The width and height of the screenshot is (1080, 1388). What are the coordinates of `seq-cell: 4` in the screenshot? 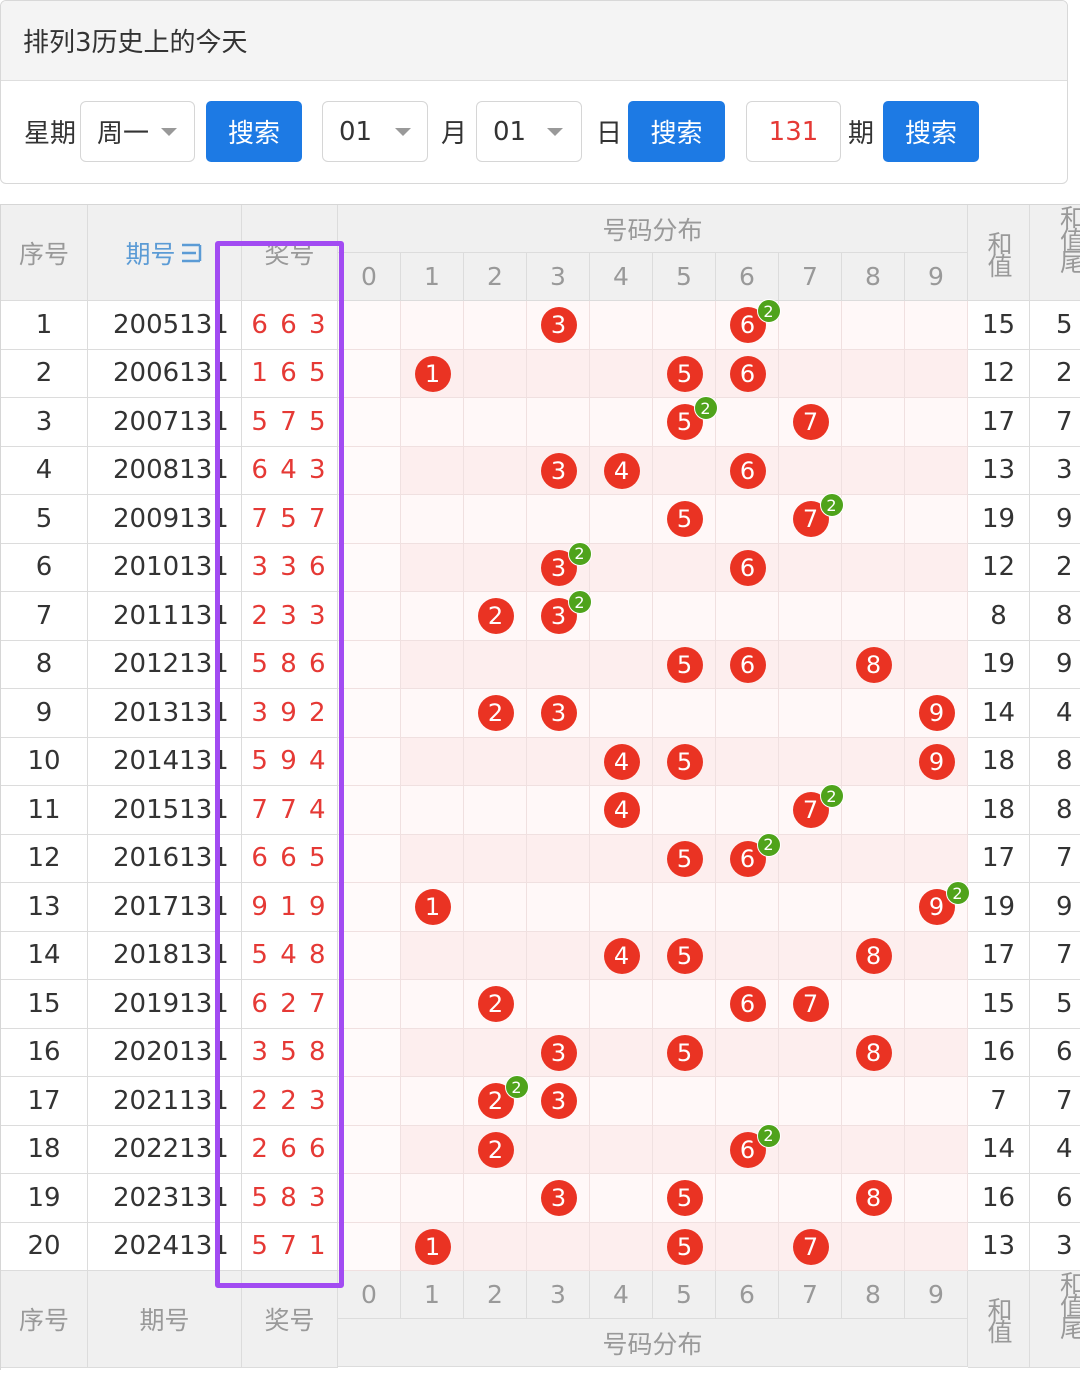 It's located at (44, 470).